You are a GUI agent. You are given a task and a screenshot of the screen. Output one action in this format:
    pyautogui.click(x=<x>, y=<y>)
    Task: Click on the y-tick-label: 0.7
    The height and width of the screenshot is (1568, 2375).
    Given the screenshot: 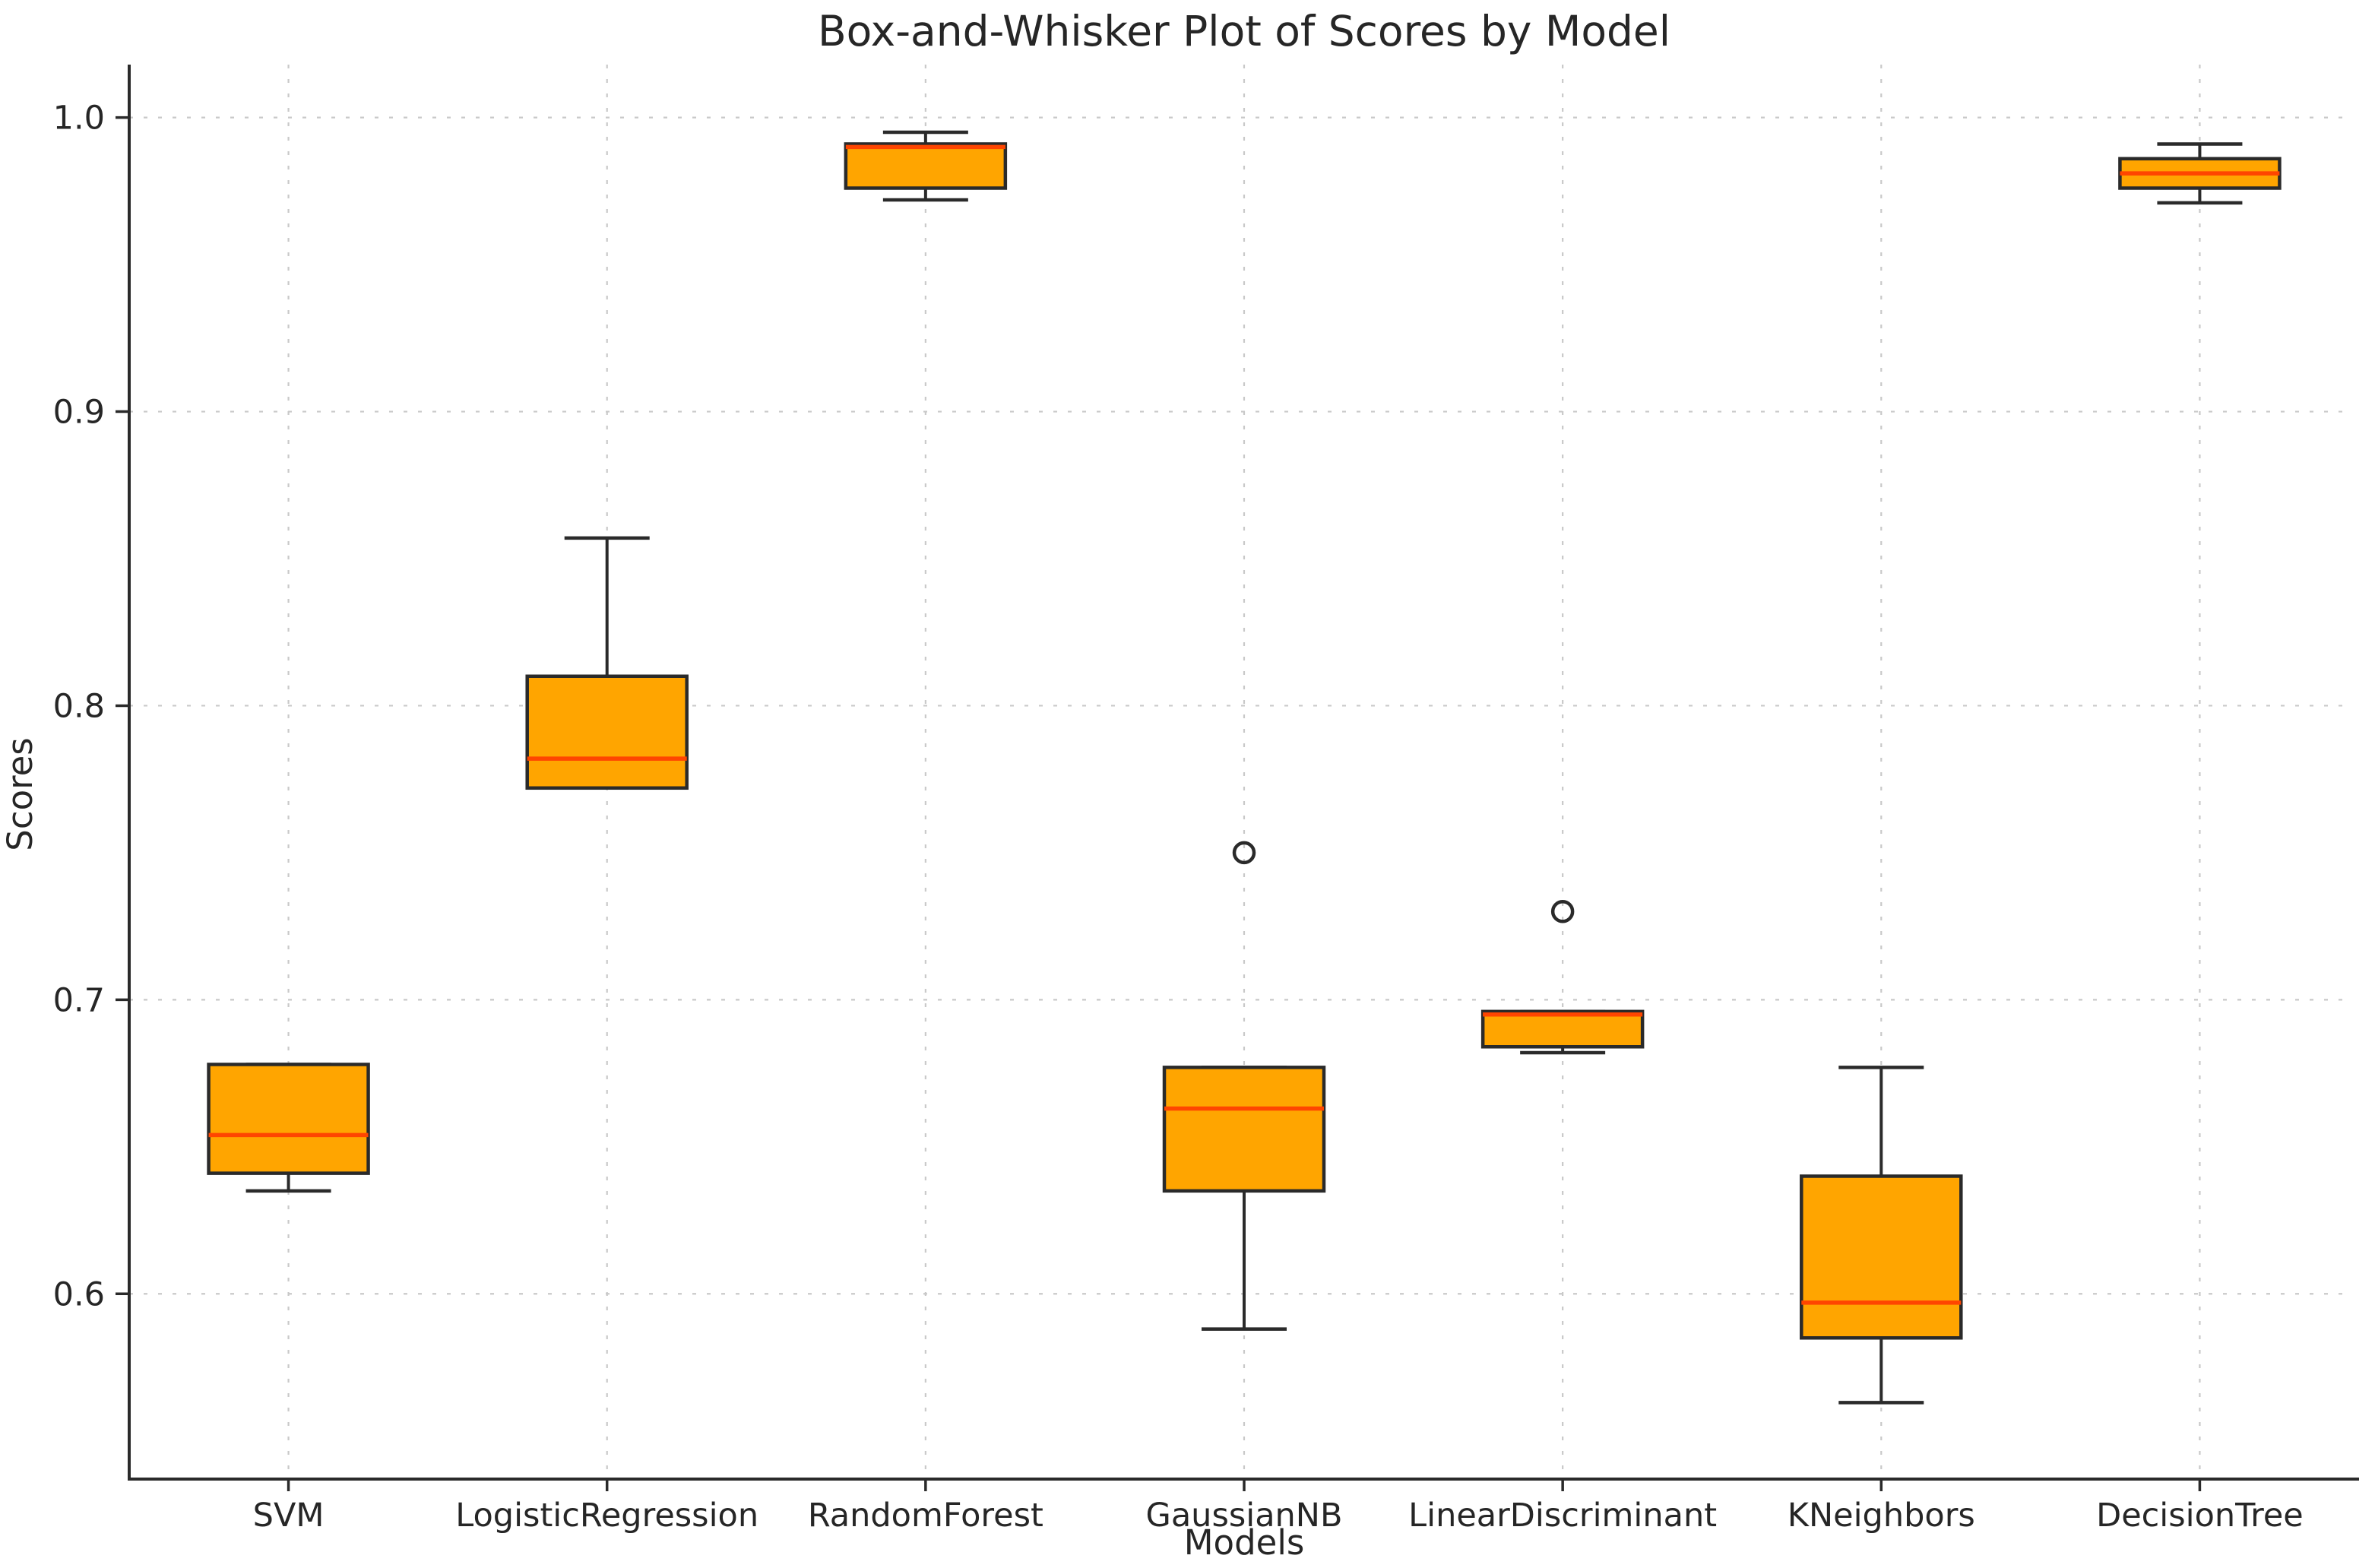 What is the action you would take?
    pyautogui.click(x=79, y=1000)
    